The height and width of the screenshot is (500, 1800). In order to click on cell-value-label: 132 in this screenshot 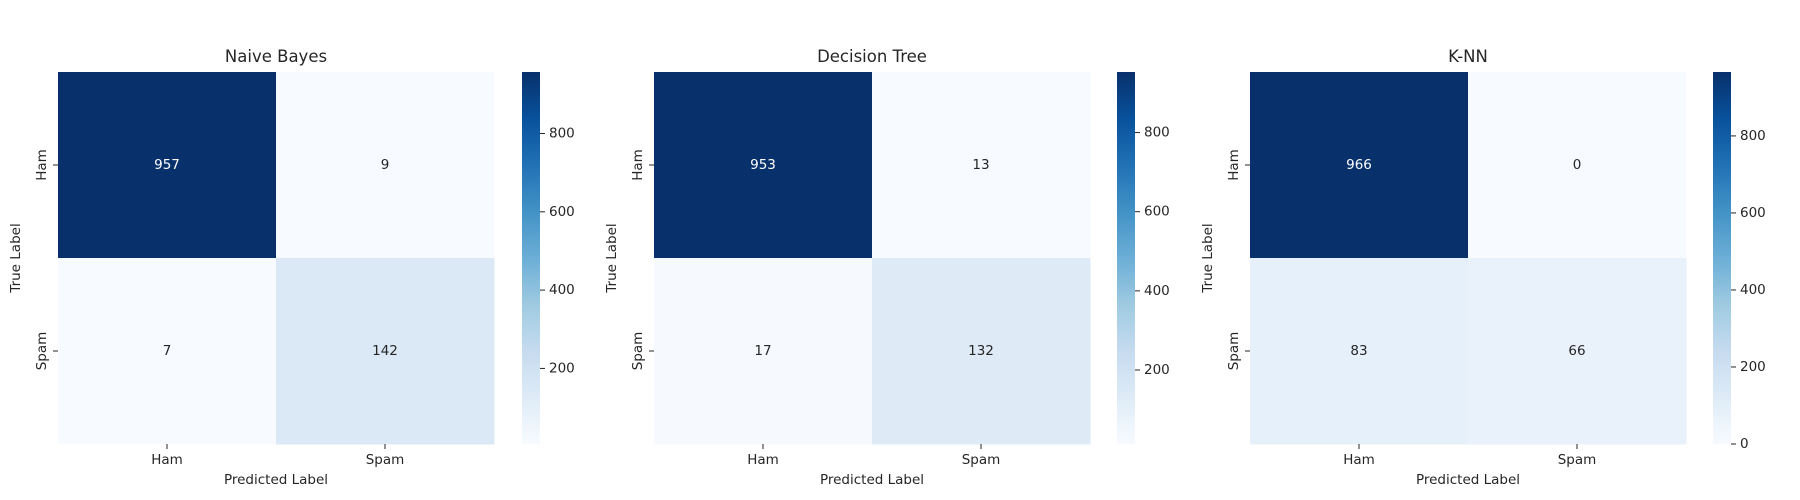, I will do `click(981, 351)`.